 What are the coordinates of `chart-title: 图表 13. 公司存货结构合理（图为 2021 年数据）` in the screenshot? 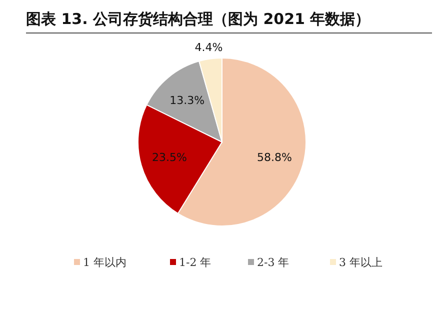 It's located at (198, 19).